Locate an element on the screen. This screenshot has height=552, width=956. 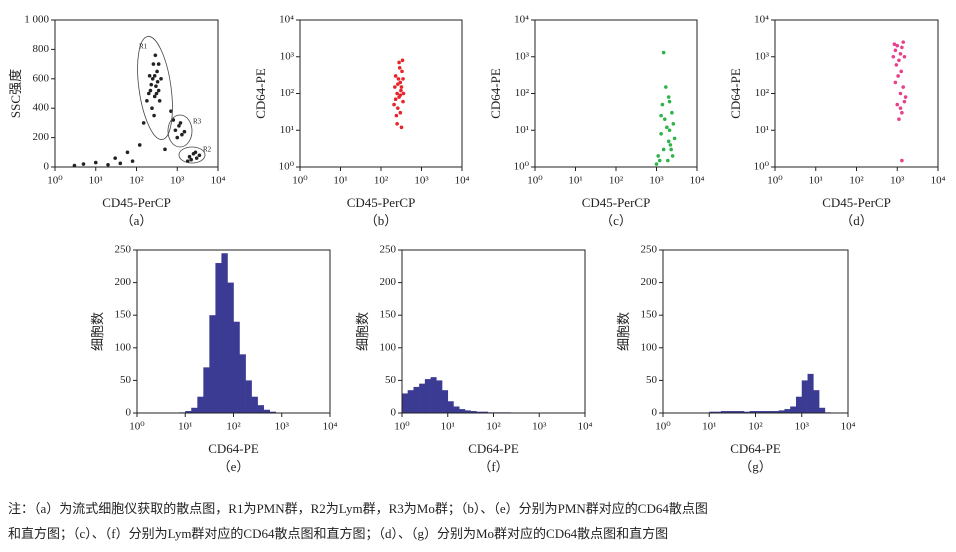
x-tick-label: 10¹ is located at coordinates (185, 427).